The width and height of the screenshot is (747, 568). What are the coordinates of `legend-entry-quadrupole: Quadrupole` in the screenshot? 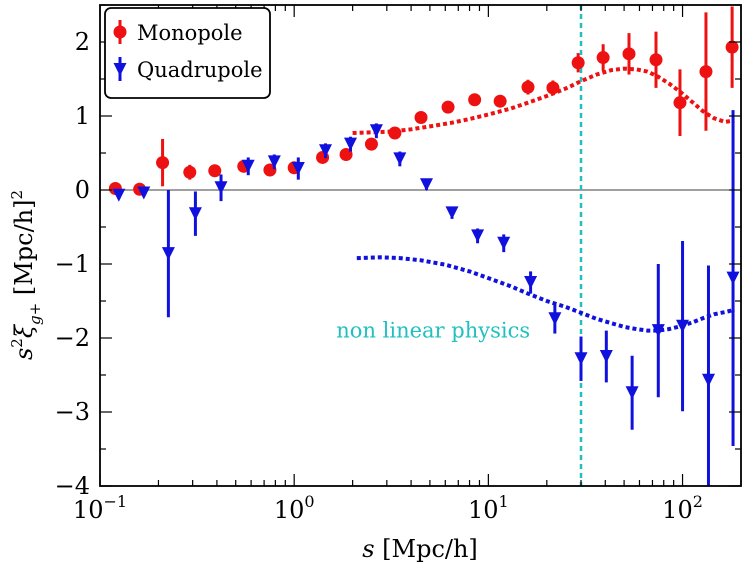 It's located at (188, 69).